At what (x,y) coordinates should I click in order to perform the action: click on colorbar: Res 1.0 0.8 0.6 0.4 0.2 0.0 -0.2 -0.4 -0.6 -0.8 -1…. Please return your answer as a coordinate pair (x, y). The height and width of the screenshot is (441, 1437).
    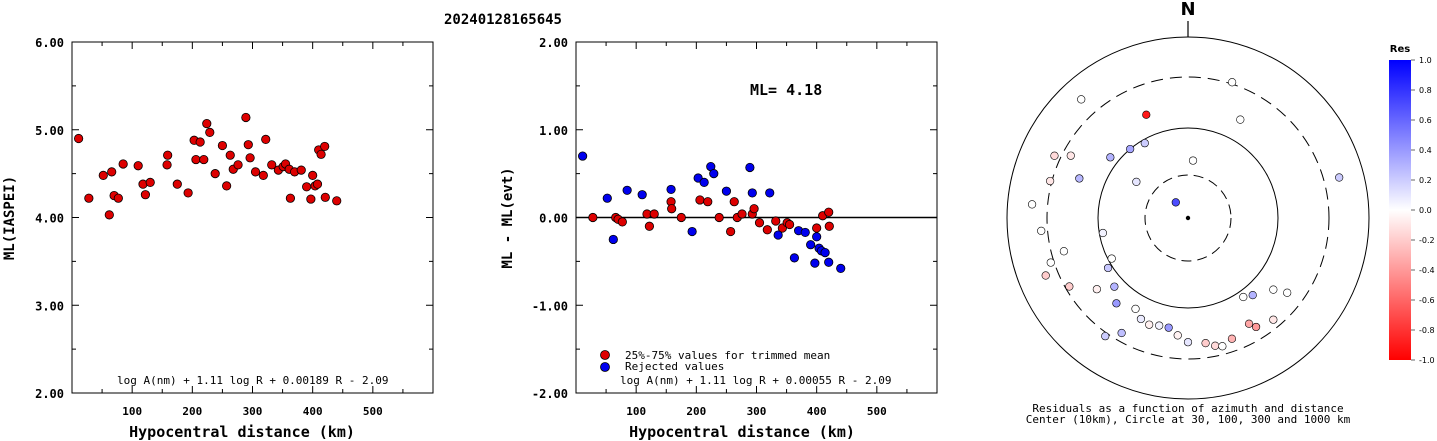
    Looking at the image, I should click on (1412, 204).